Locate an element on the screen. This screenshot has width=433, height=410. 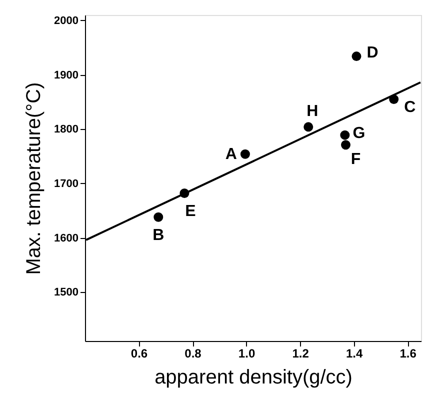
annotation: E is located at coordinates (190, 211).